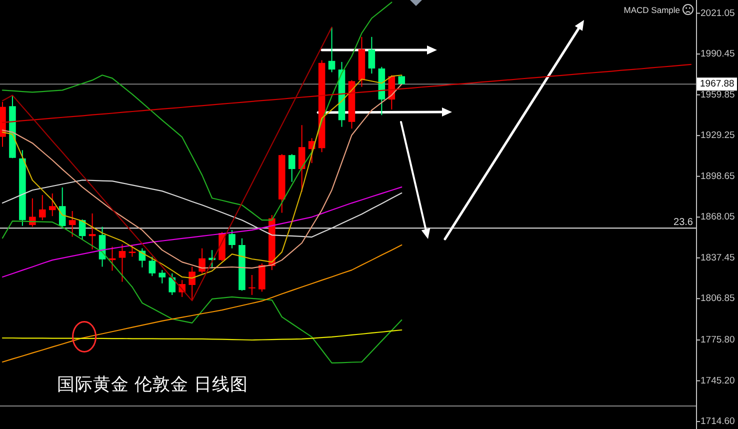 The width and height of the screenshot is (738, 429). Describe the element at coordinates (717, 176) in the screenshot. I see `y-tick-label: 1898.65` at that location.